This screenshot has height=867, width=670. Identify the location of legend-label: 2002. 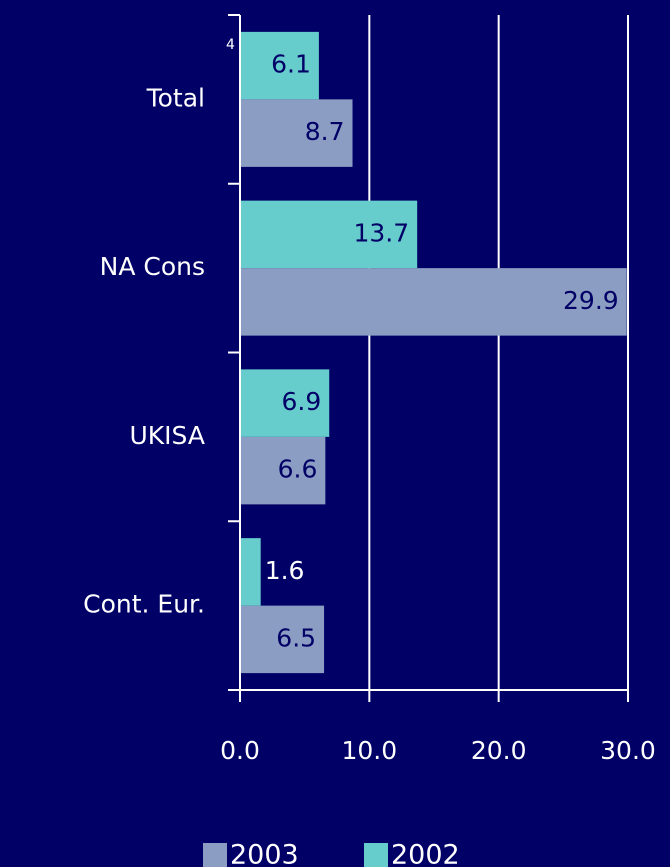
(425, 853).